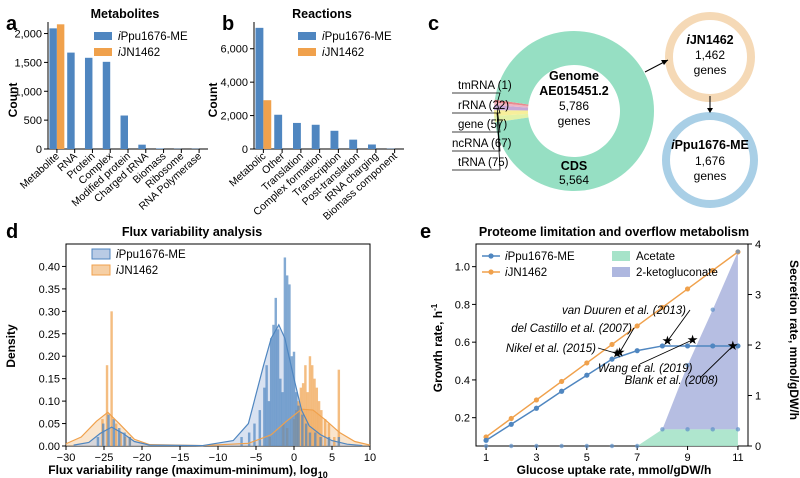  Describe the element at coordinates (218, 385) in the screenshot. I see `chart-d-kde-line-ippu` at that location.